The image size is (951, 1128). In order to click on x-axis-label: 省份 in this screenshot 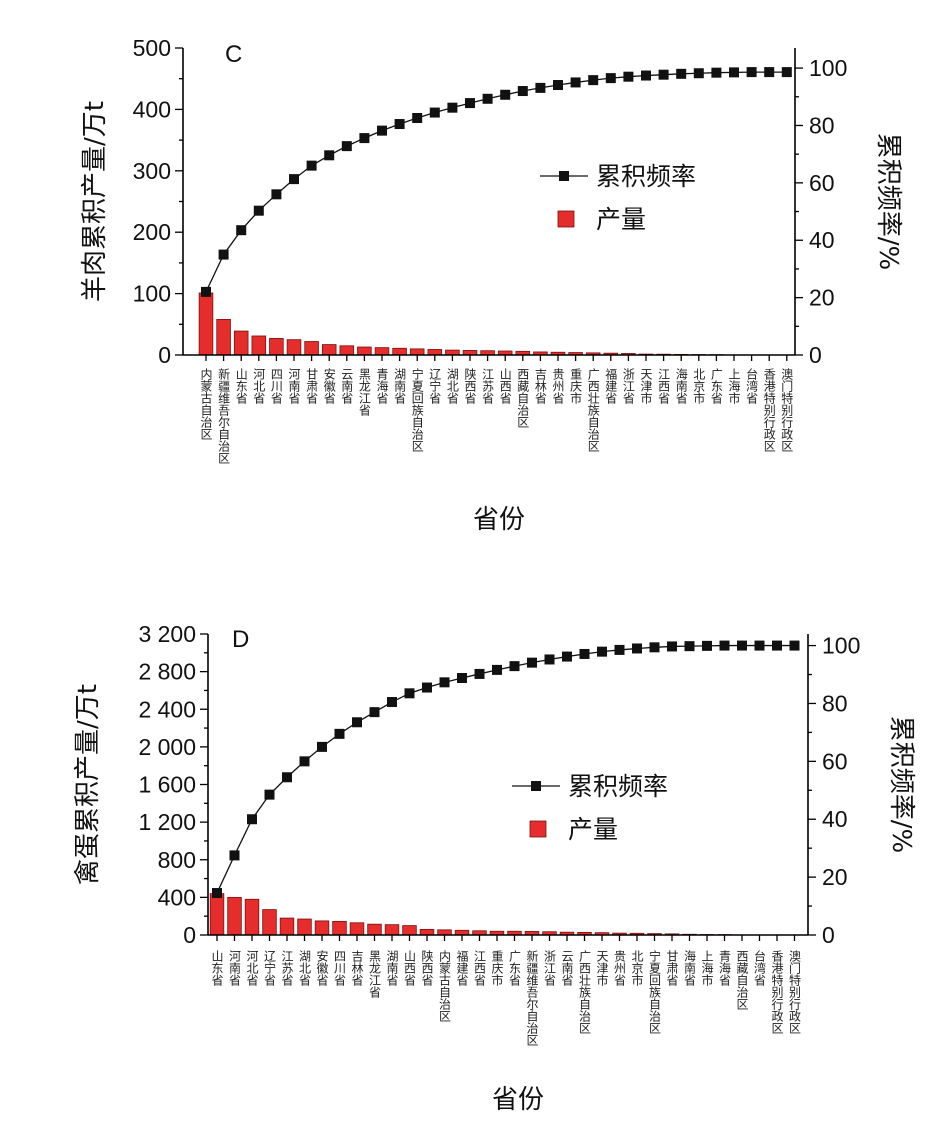, I will do `click(518, 1100)`.